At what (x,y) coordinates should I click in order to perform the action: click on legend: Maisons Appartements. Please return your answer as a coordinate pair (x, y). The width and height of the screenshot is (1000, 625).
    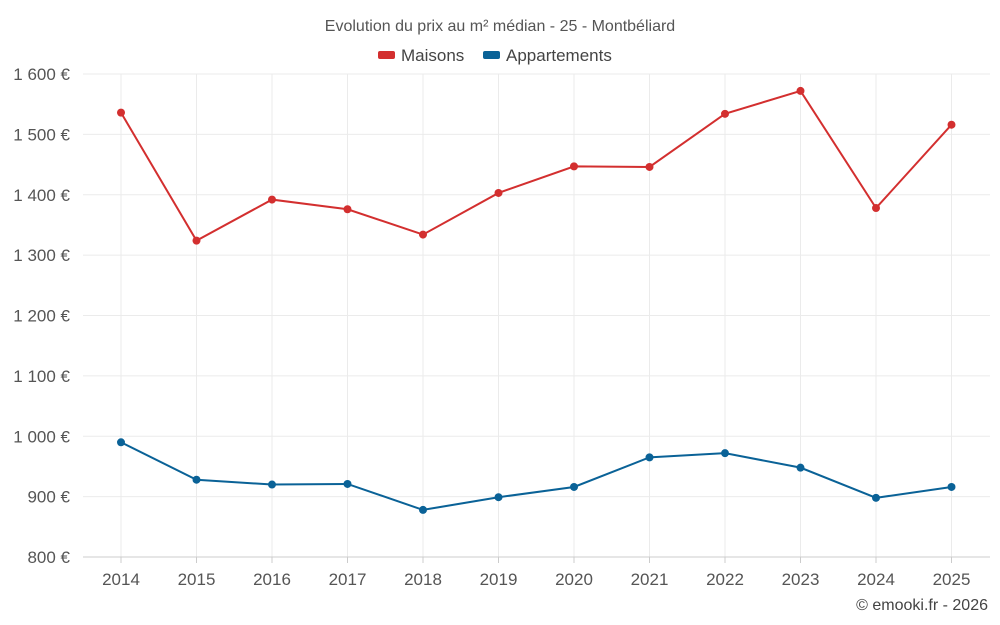
    Looking at the image, I should click on (495, 55).